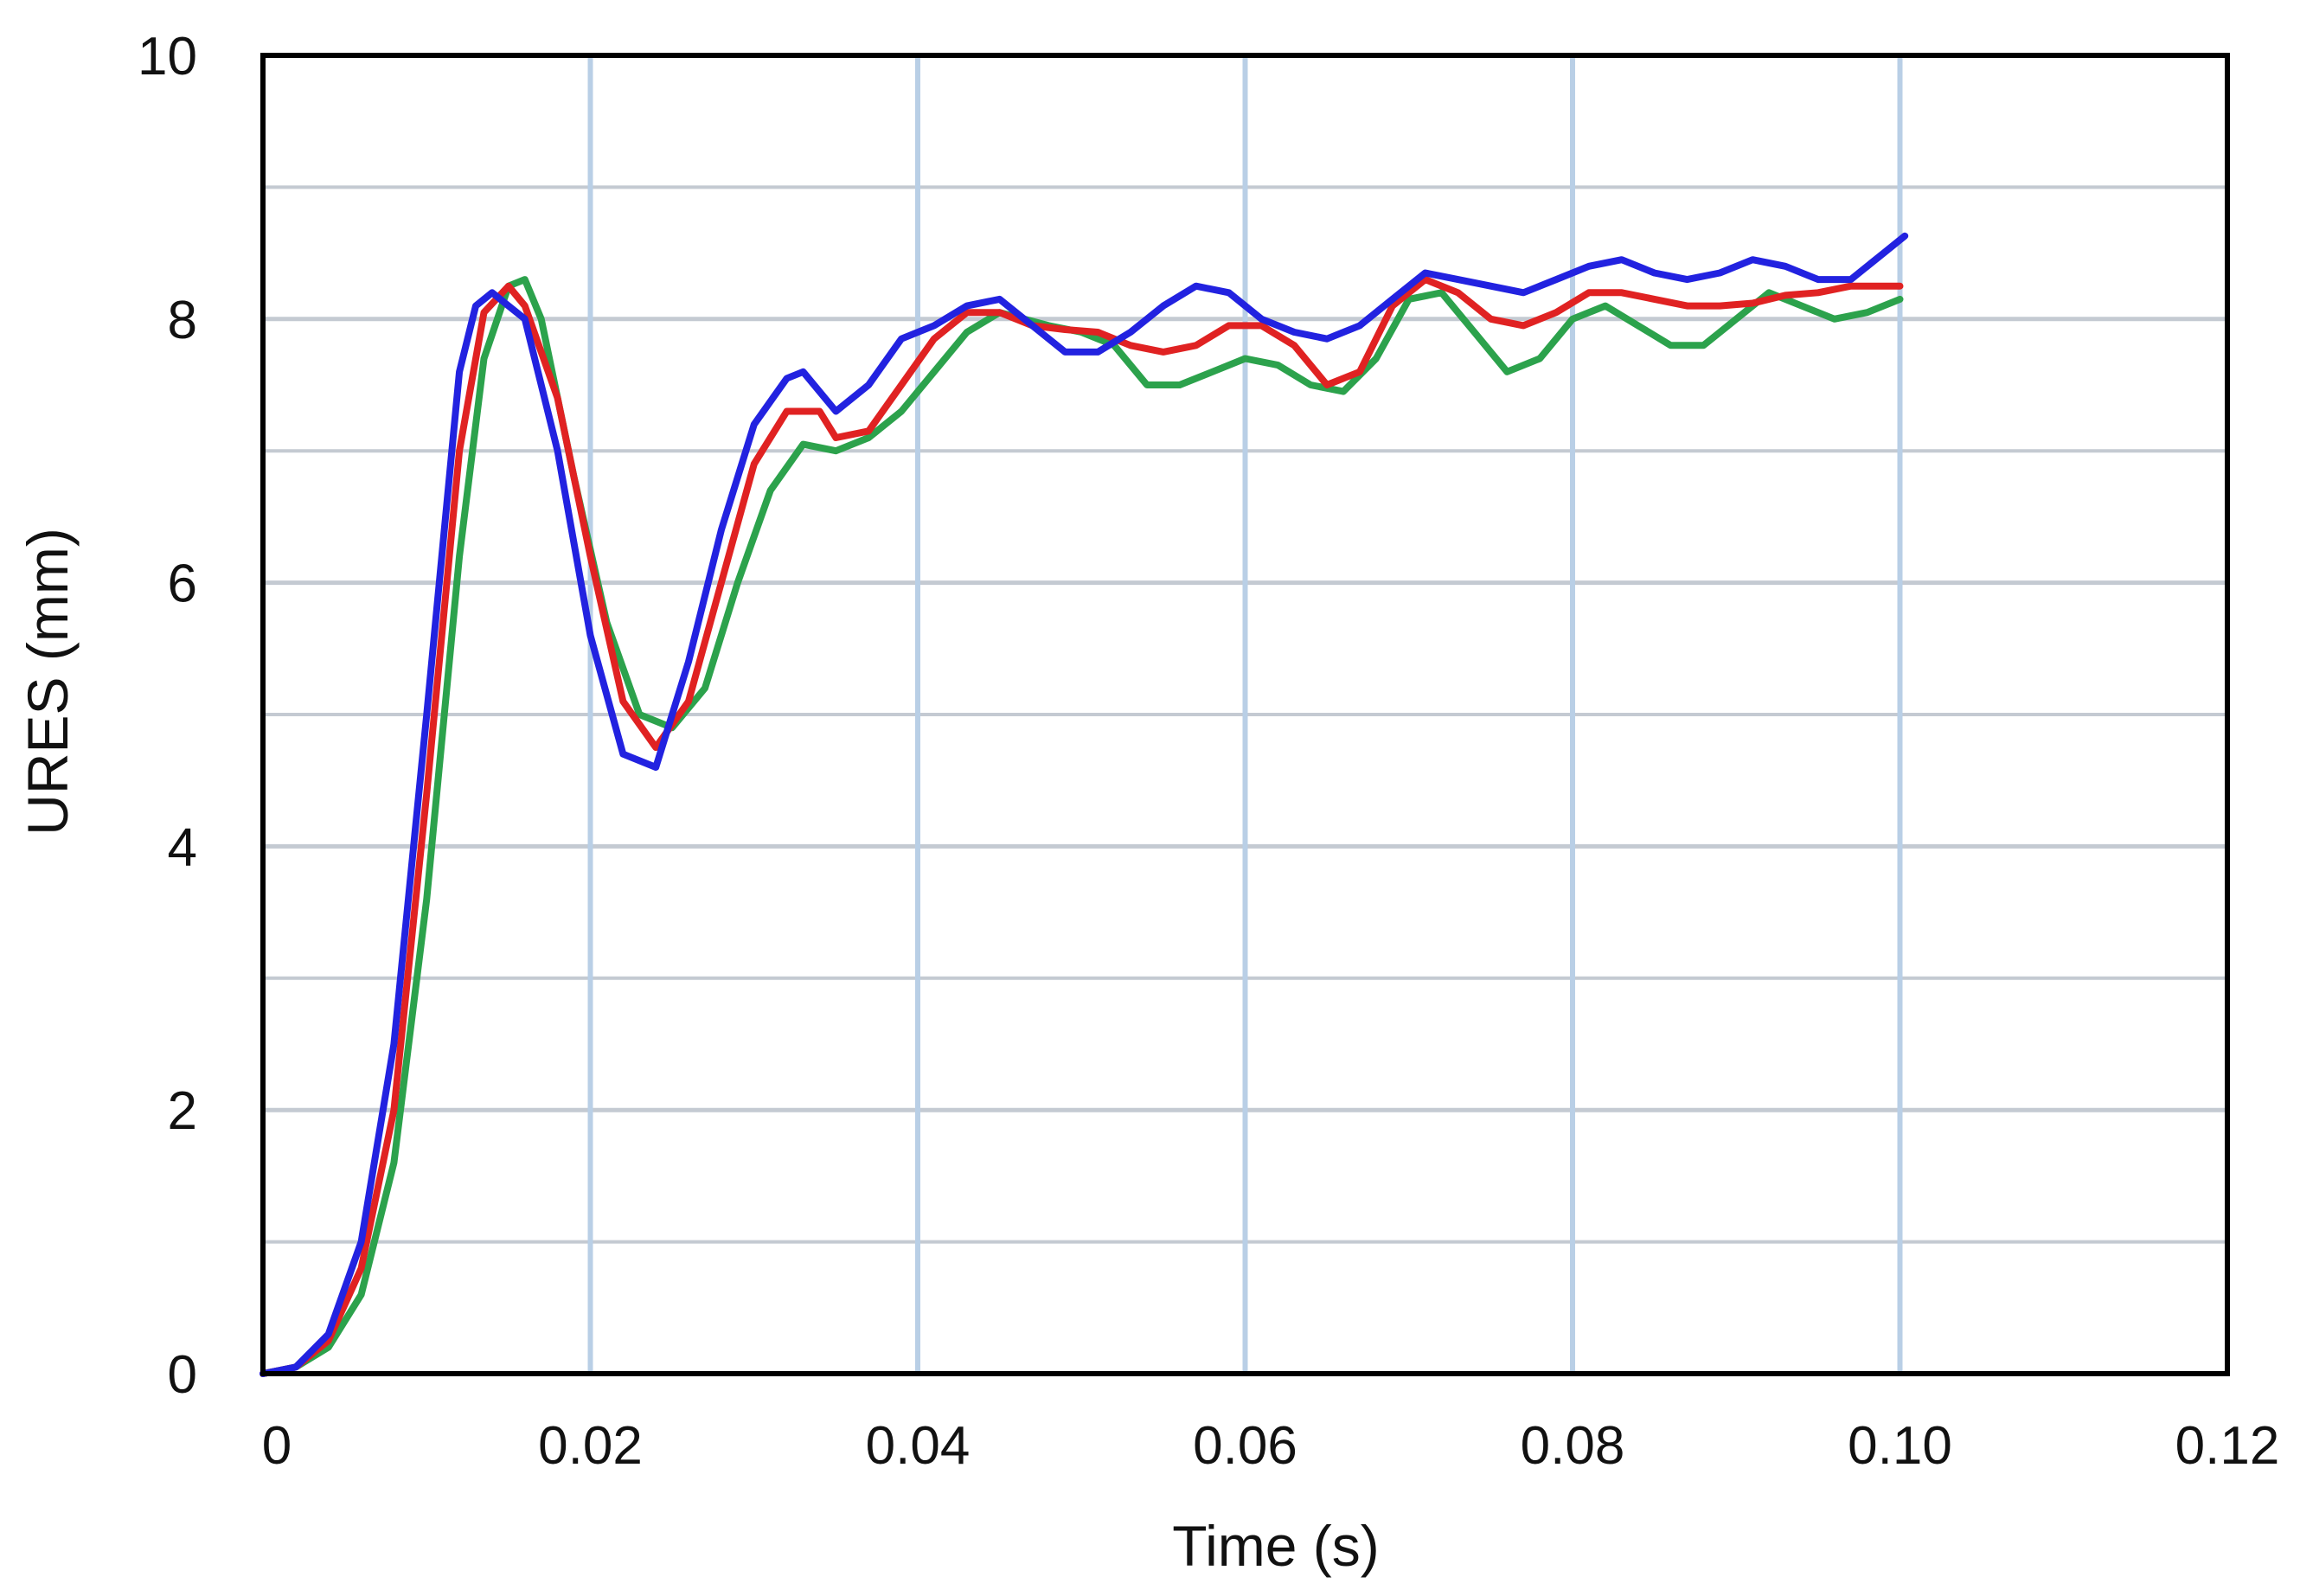  What do you see at coordinates (1245, 1446) in the screenshot?
I see `x-tick-label: 0.06` at bounding box center [1245, 1446].